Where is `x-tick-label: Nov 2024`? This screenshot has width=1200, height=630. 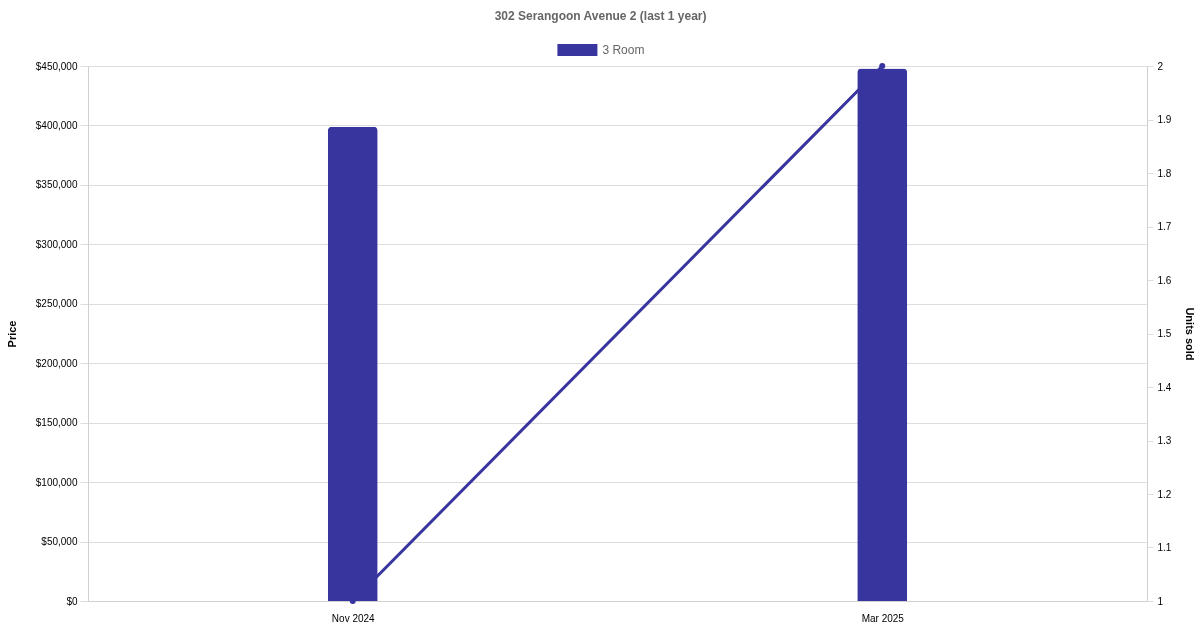
x-tick-label: Nov 2024 is located at coordinates (353, 618).